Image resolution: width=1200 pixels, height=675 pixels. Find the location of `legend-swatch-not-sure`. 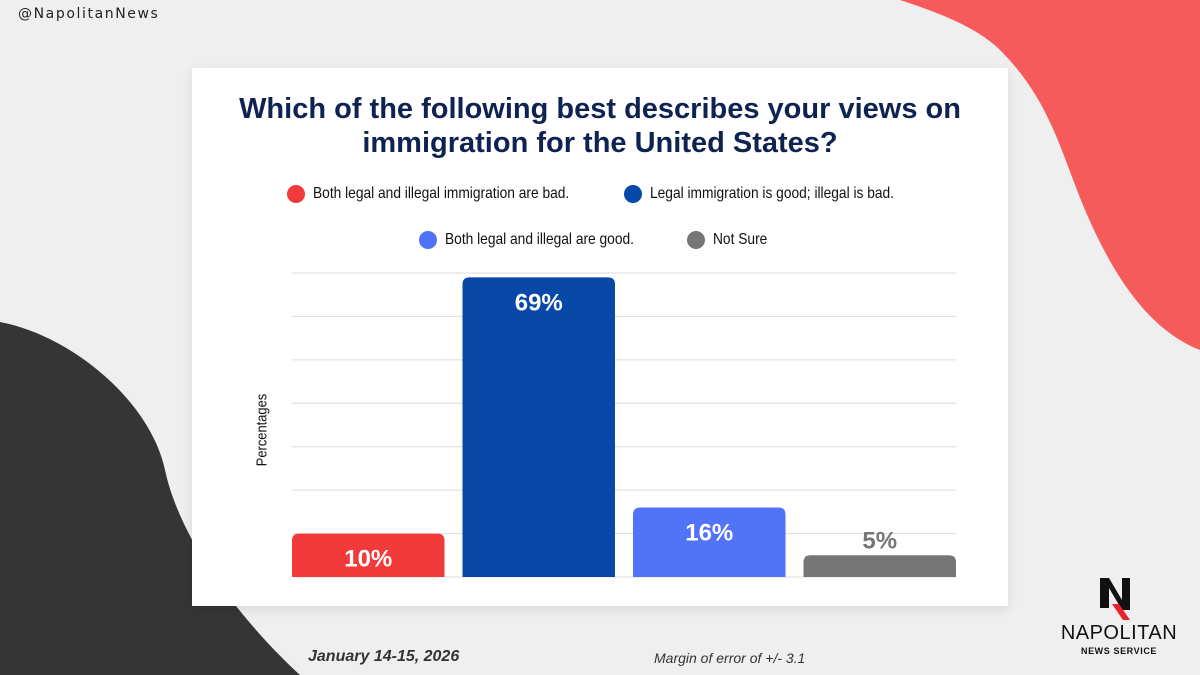

legend-swatch-not-sure is located at coordinates (696, 240).